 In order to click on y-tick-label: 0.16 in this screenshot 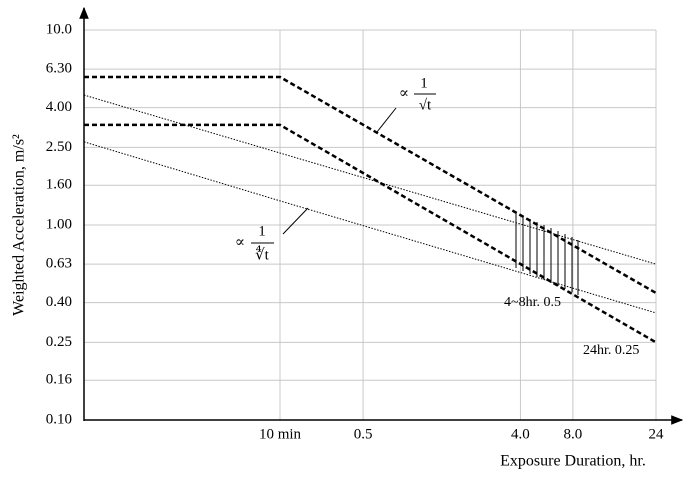, I will do `click(59, 380)`.